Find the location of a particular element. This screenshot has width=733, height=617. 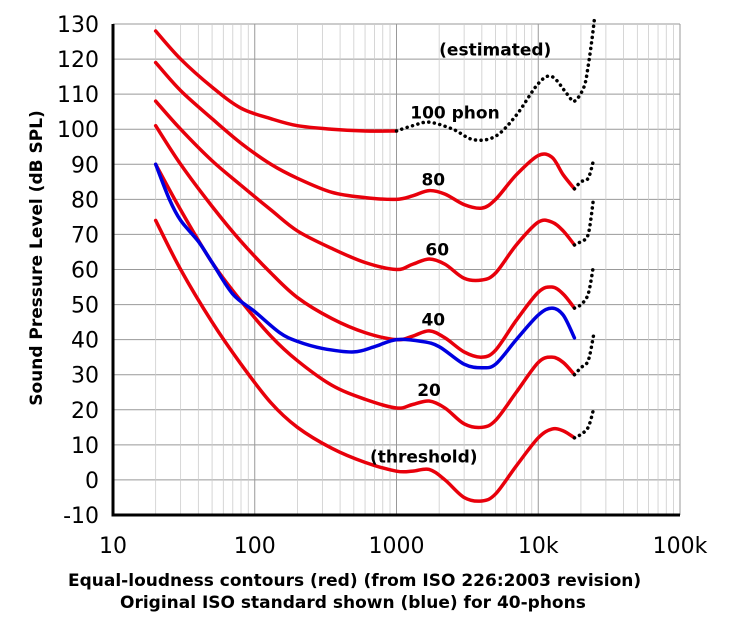

y-tick-label: 100 is located at coordinates (78, 130).